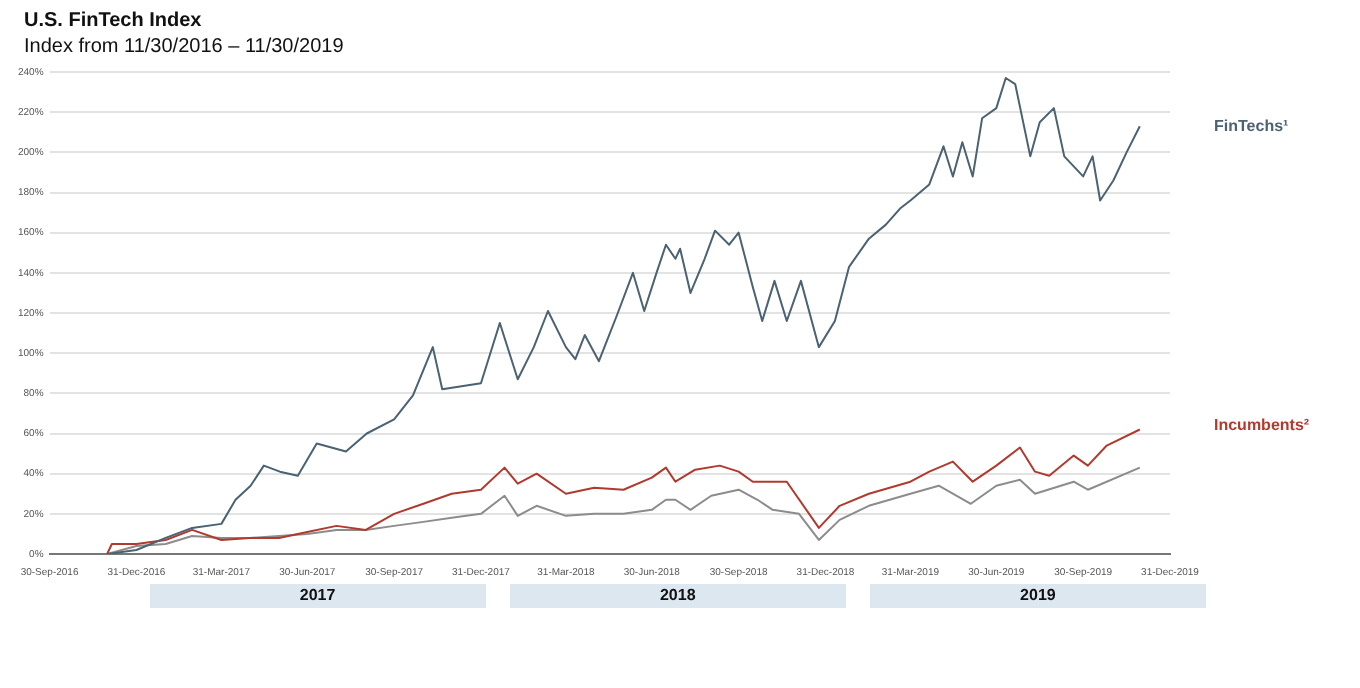  What do you see at coordinates (1037, 596) in the screenshot?
I see `text: 2019` at bounding box center [1037, 596].